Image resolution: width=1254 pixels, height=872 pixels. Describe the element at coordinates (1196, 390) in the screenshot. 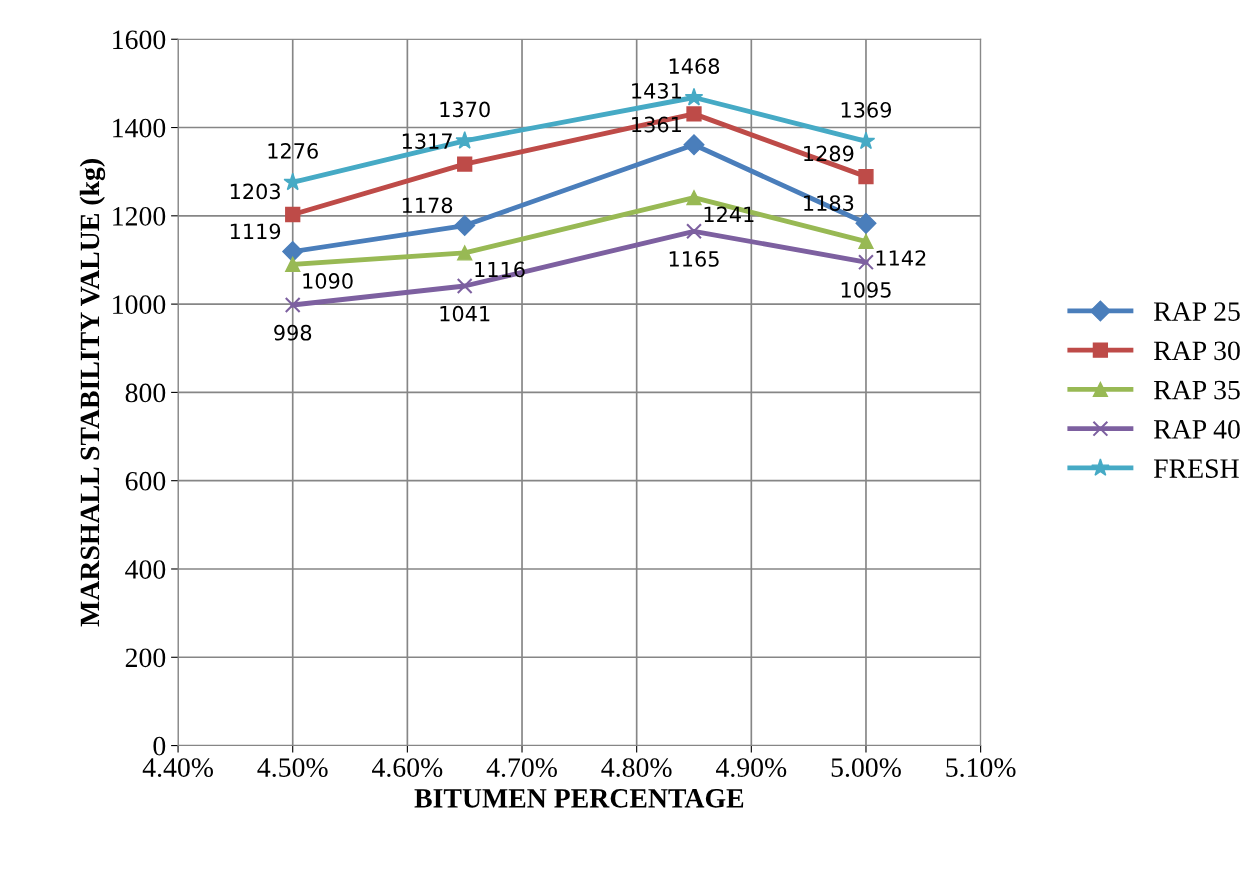

I see `legend-label: RAP 35` at that location.